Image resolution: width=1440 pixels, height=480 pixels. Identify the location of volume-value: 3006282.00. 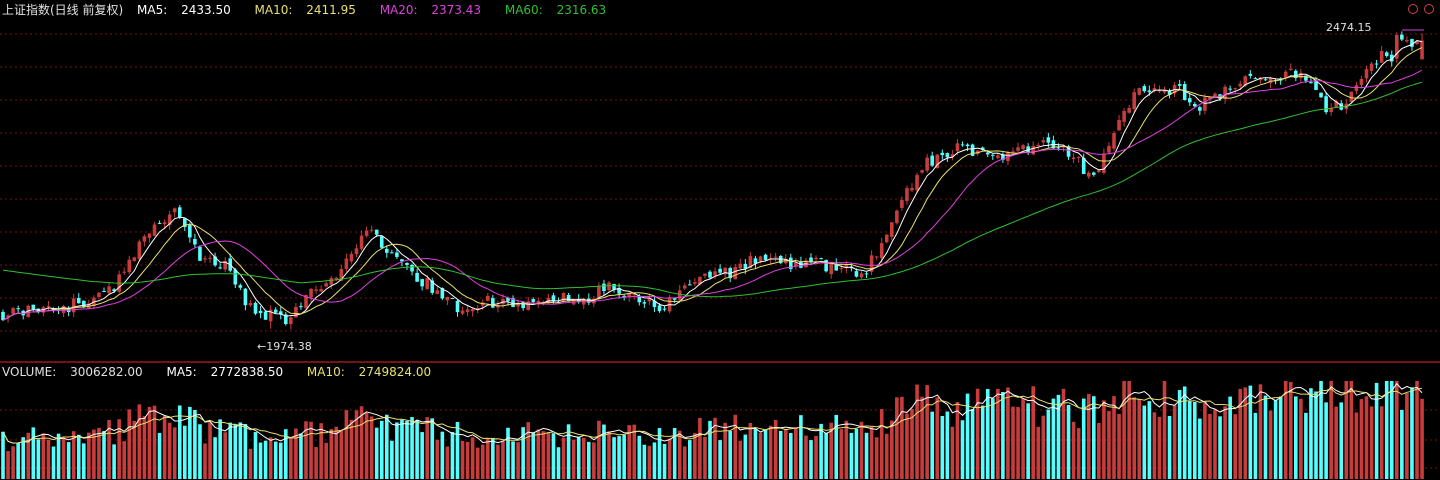
(106, 372).